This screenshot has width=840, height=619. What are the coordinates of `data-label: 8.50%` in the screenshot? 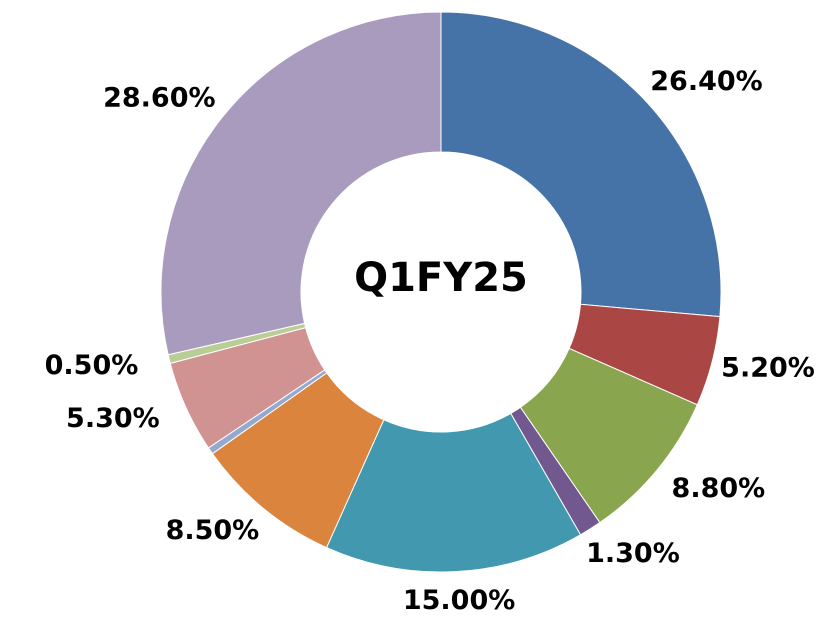 It's located at (213, 530).